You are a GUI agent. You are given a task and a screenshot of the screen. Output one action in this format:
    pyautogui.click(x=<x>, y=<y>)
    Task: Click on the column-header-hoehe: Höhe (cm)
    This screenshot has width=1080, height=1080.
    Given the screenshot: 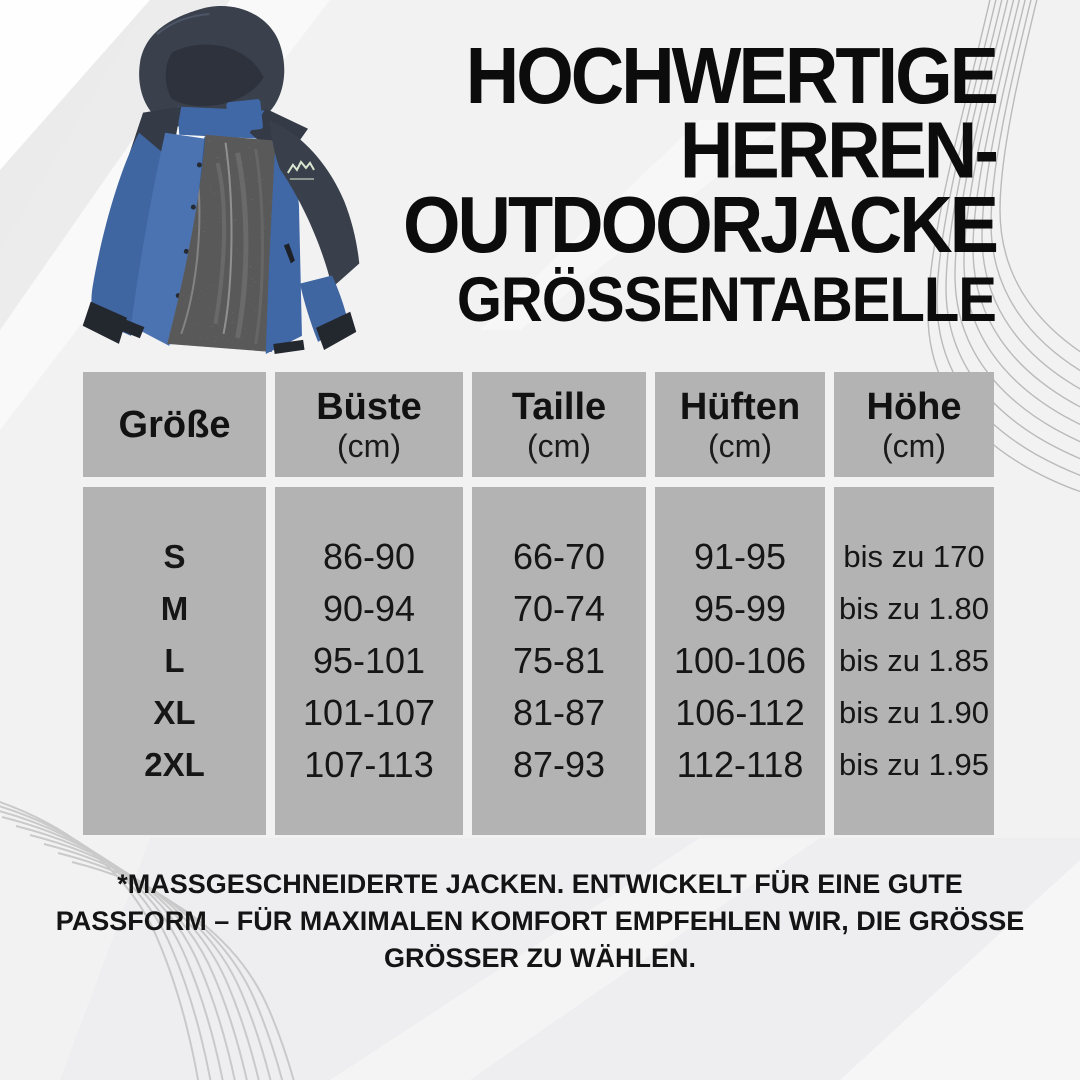 What is the action you would take?
    pyautogui.click(x=914, y=424)
    